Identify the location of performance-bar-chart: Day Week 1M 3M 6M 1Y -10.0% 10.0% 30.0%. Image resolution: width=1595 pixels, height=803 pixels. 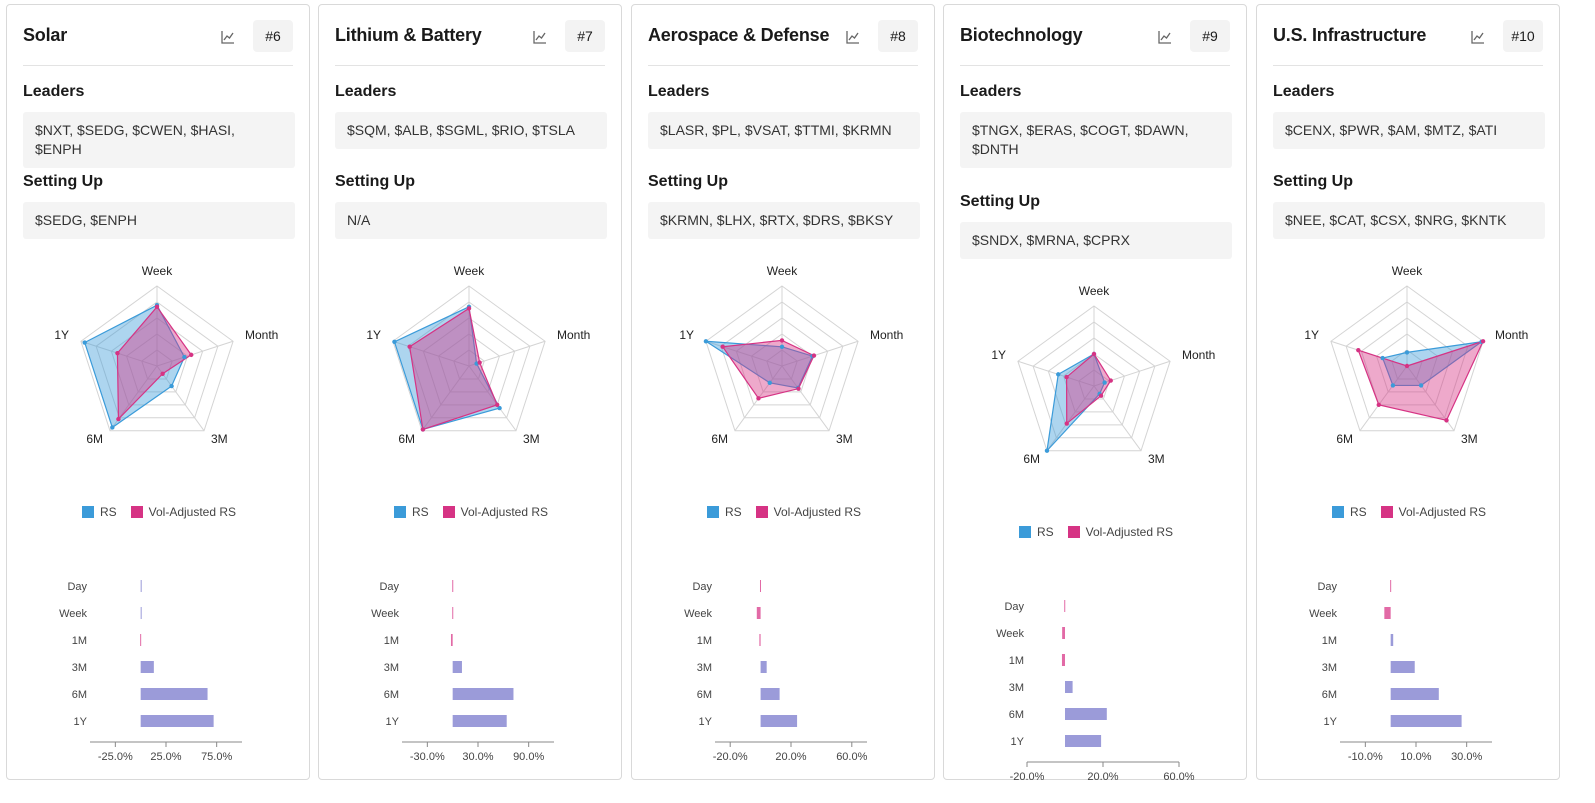
(1409, 672).